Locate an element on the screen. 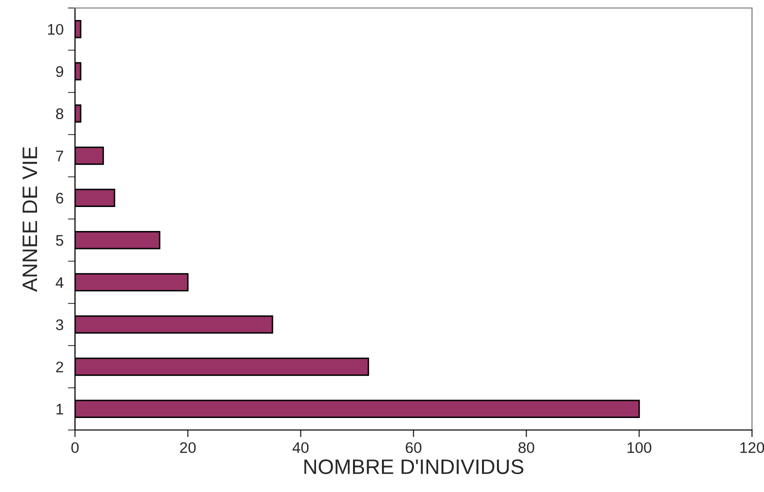 Image resolution: width=764 pixels, height=492 pixels. y-tick-label: 9 is located at coordinates (60, 71).